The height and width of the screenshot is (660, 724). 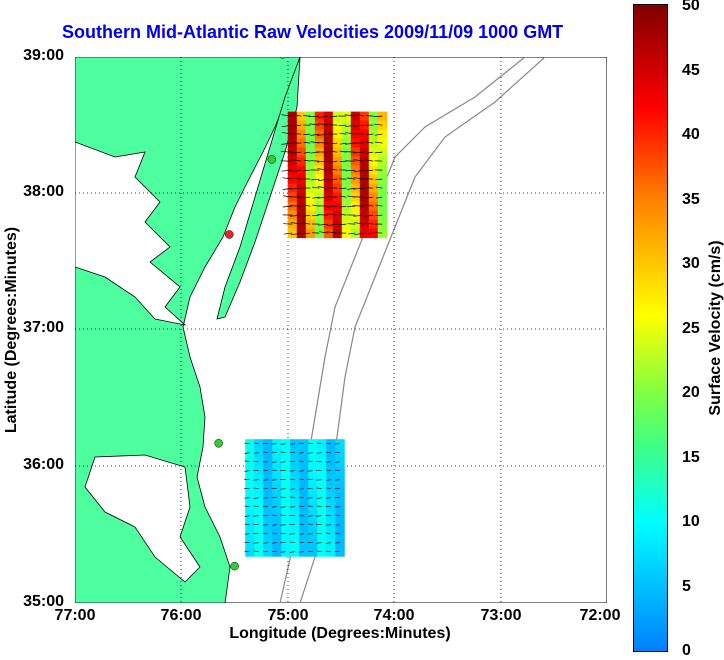 I want to click on colorbar-tick: 25, so click(x=691, y=329).